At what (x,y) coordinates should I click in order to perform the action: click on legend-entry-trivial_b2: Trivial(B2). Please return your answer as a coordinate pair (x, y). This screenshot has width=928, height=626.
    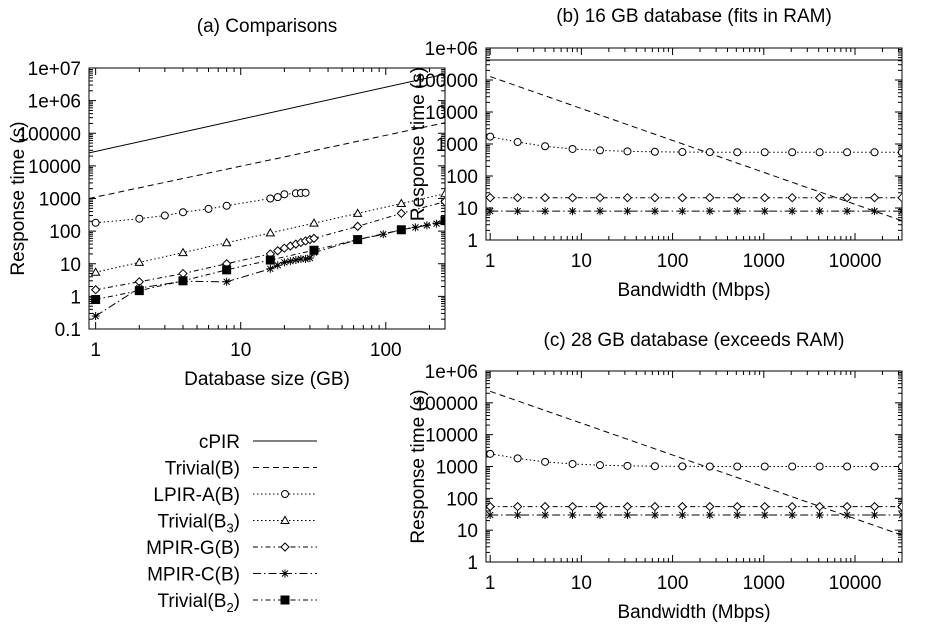
    Looking at the image, I should click on (237, 603).